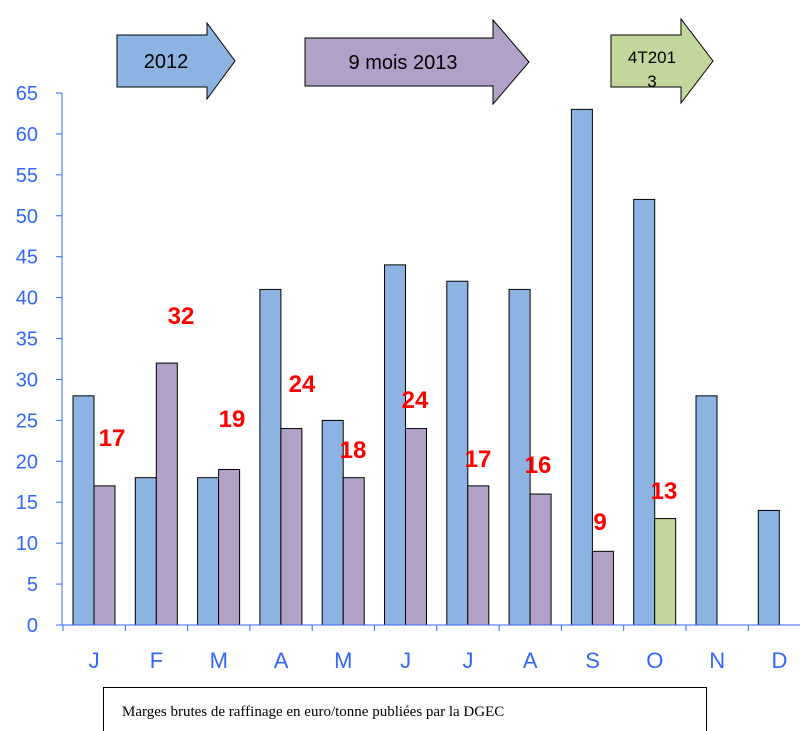 This screenshot has height=731, width=800. What do you see at coordinates (27, 135) in the screenshot?
I see `y-tick-label: 60` at bounding box center [27, 135].